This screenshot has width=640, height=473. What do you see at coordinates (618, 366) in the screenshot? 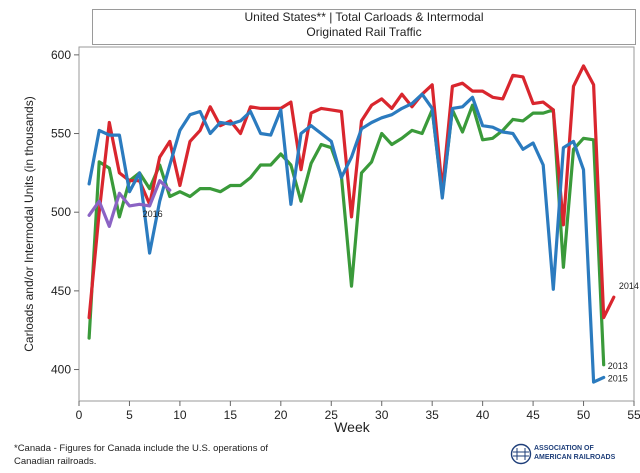
I see `series-label-2013: 2013` at bounding box center [618, 366].